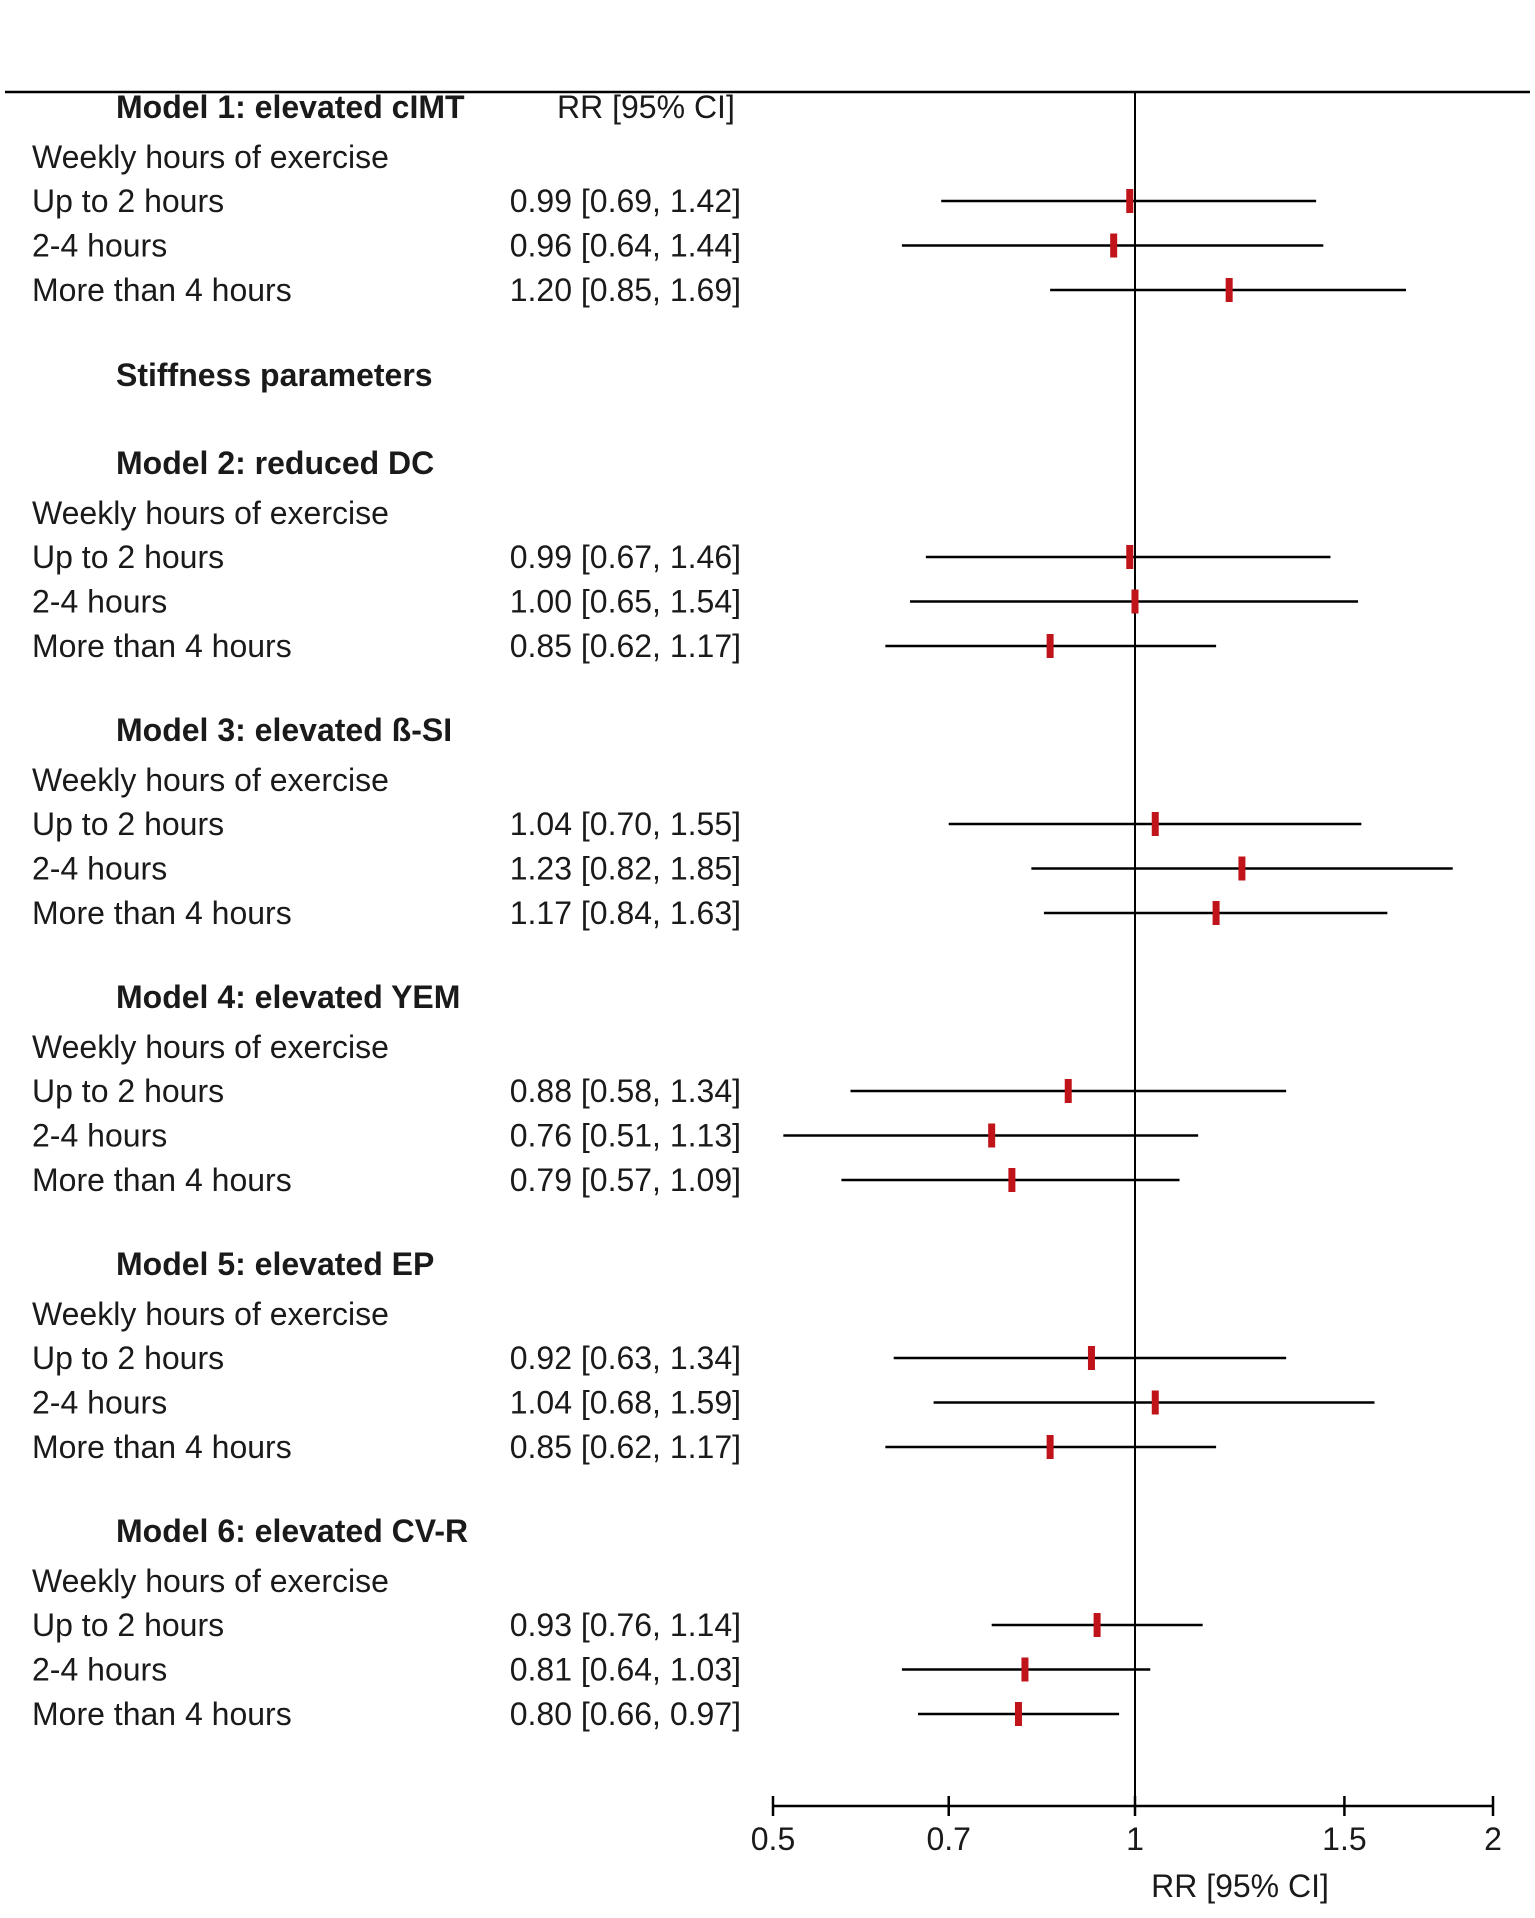 Image resolution: width=1535 pixels, height=1918 pixels. I want to click on x-tick-label: 2, so click(1493, 1839).